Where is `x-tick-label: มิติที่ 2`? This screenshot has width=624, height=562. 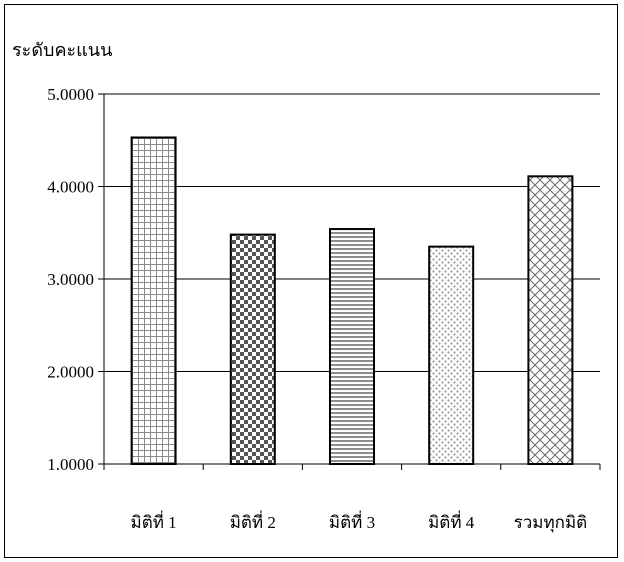 x-tick-label: มิติที่ 2 is located at coordinates (253, 521).